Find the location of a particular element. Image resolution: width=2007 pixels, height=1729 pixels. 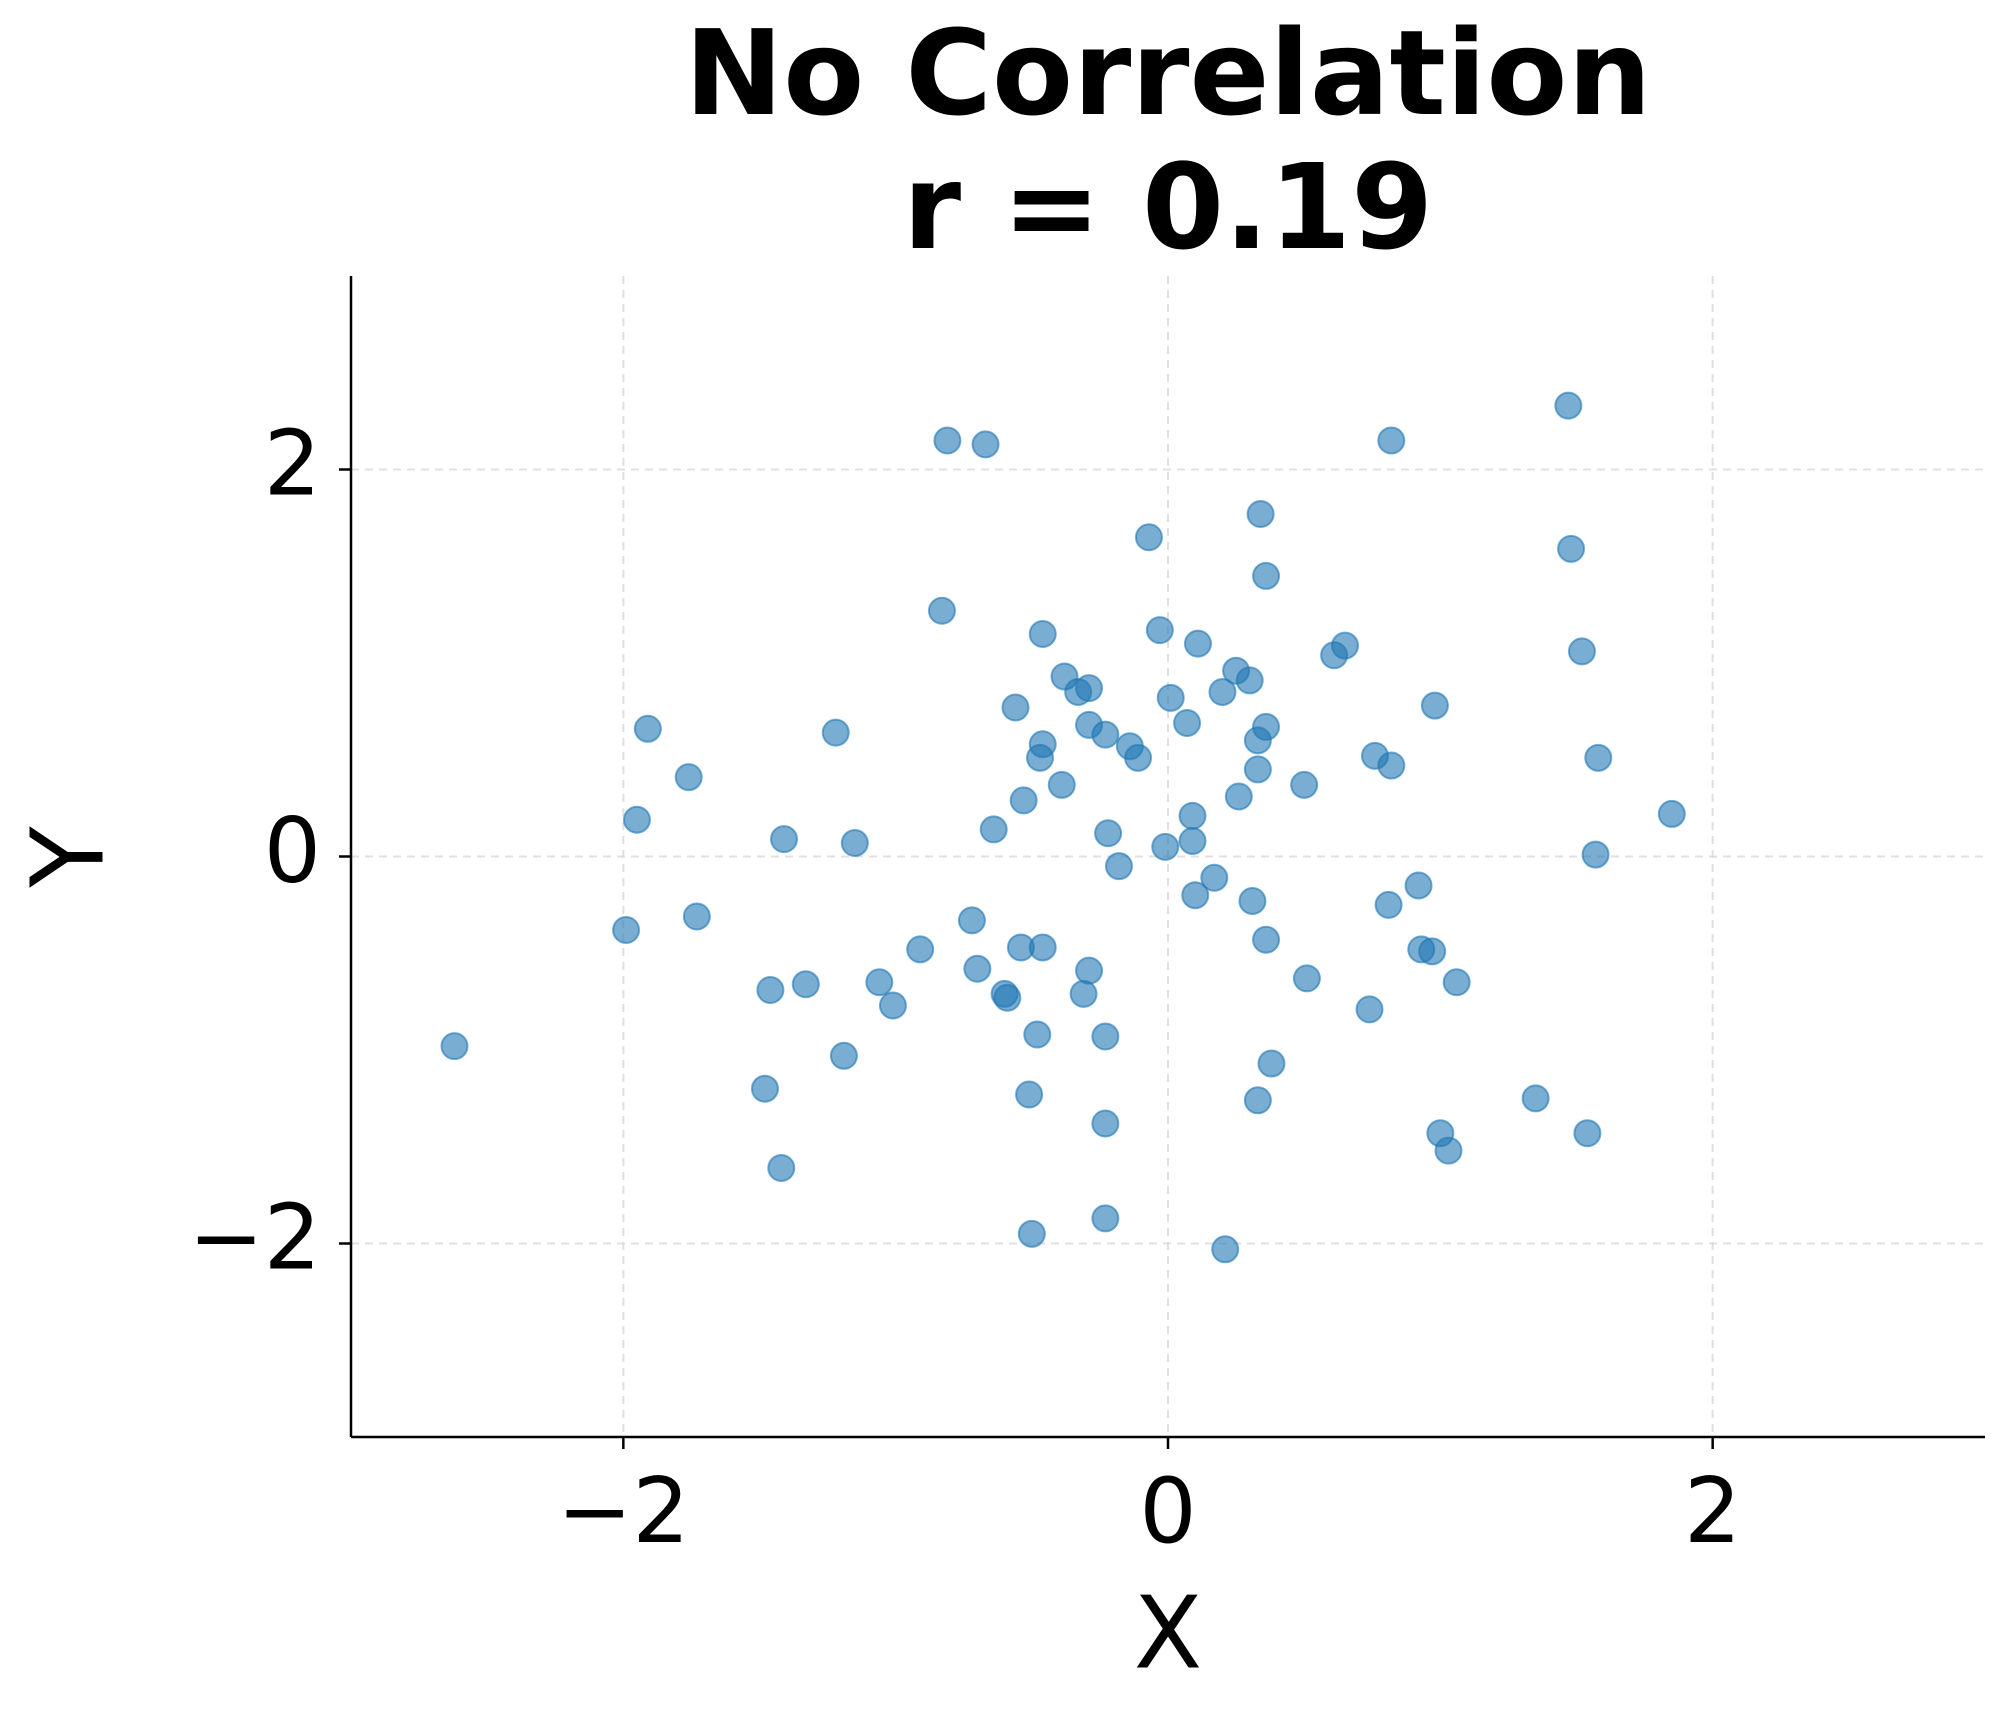

x-axis-label: X is located at coordinates (1168, 1632).